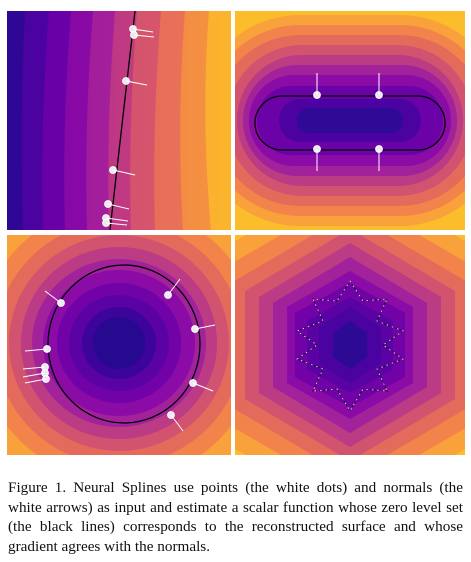 The image size is (471, 562). I want to click on zero-level-line, so click(122, 120).